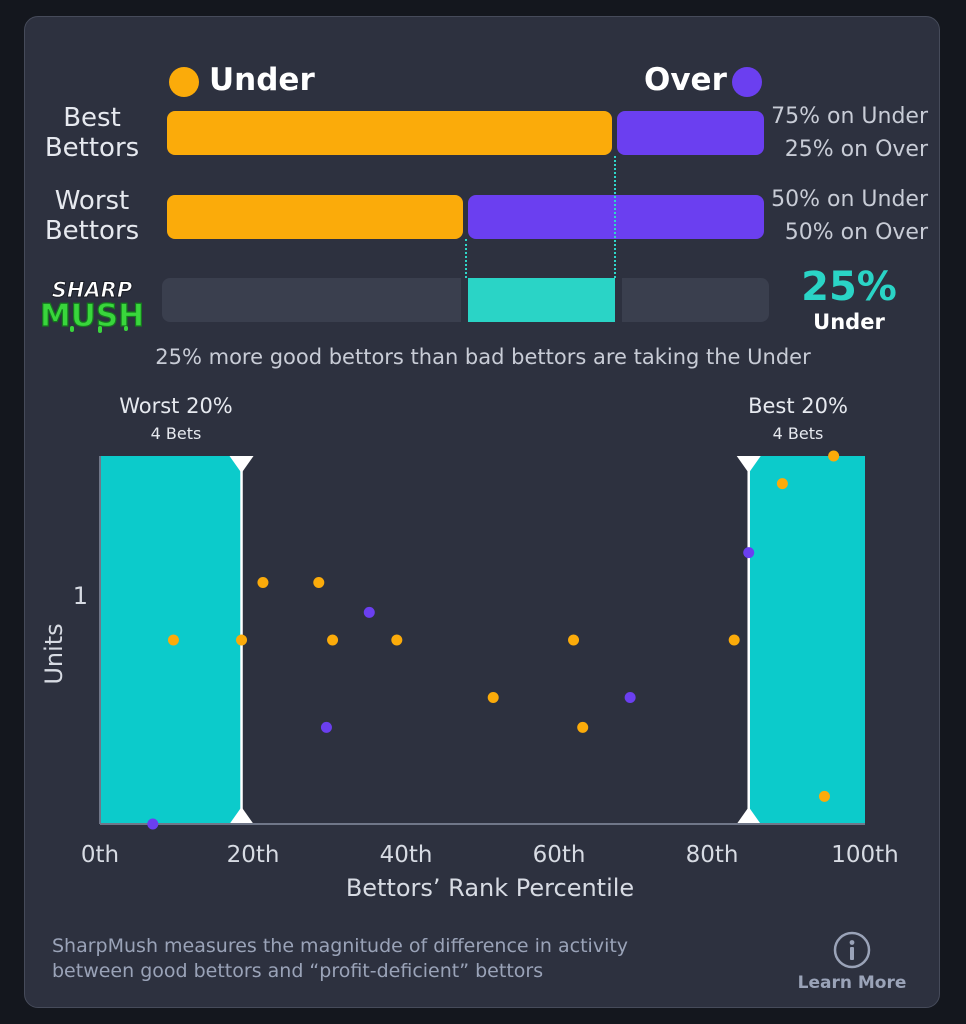 The height and width of the screenshot is (1024, 966). What do you see at coordinates (465, 258) in the screenshot?
I see `worst-split-connector` at bounding box center [465, 258].